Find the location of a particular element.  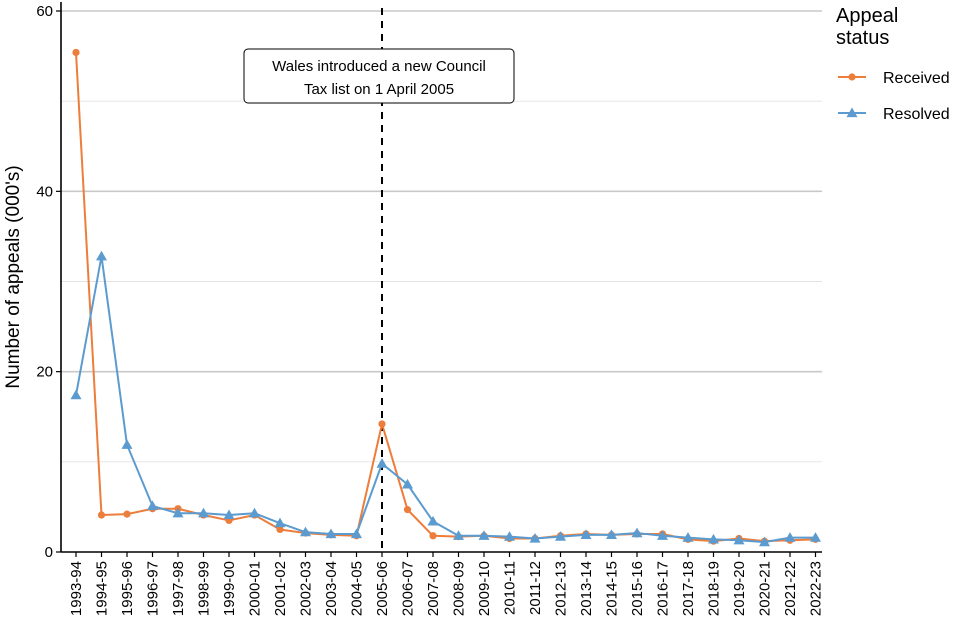

legend-title-line-1: Appeal is located at coordinates (867, 16).